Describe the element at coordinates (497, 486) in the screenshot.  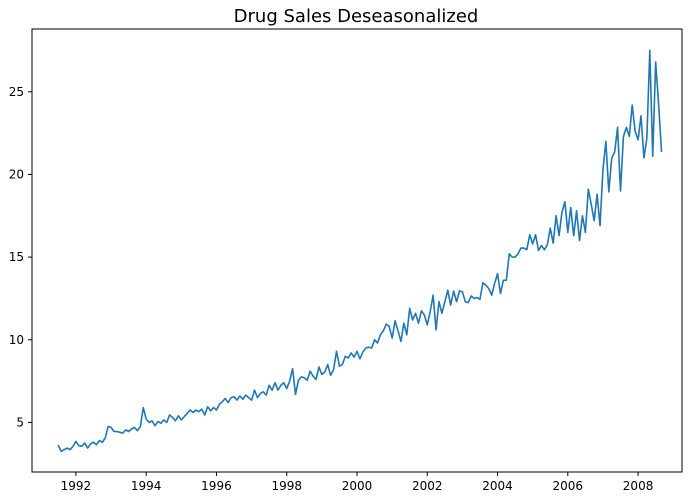
I see `x-tick-label: 2004` at that location.